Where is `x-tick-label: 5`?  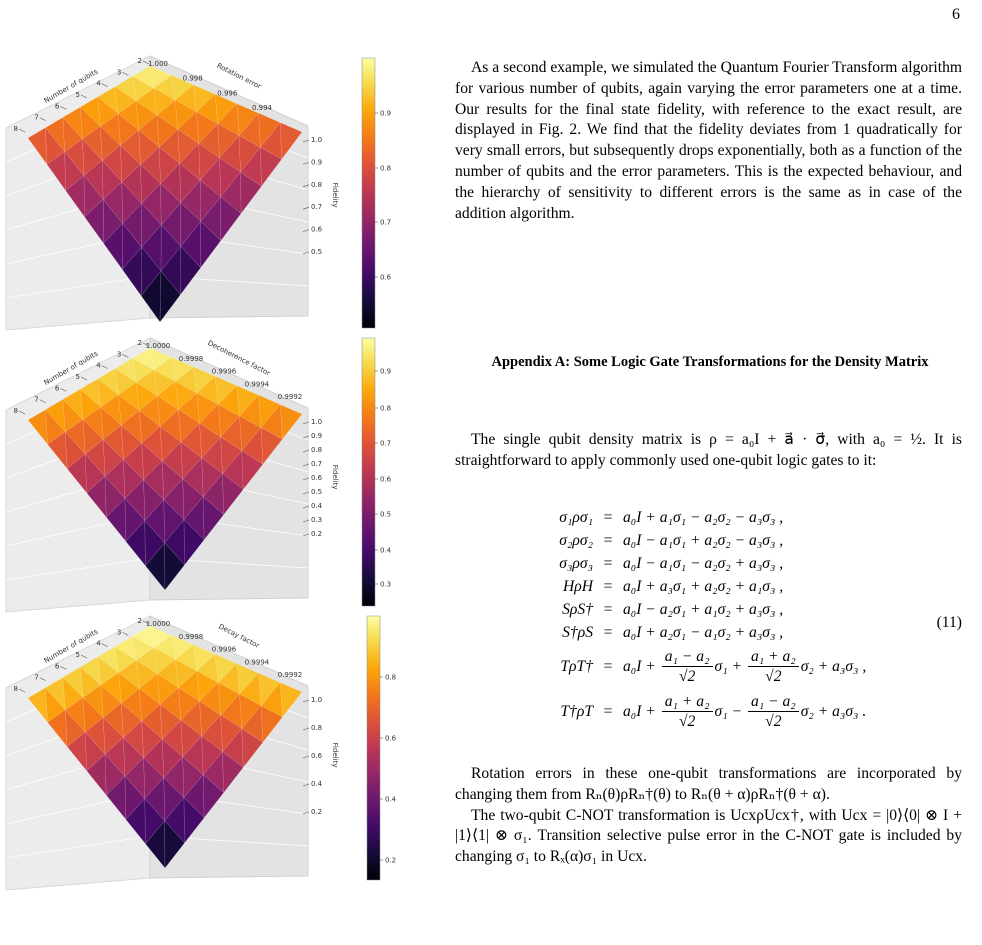
x-tick-label: 5 is located at coordinates (78, 655).